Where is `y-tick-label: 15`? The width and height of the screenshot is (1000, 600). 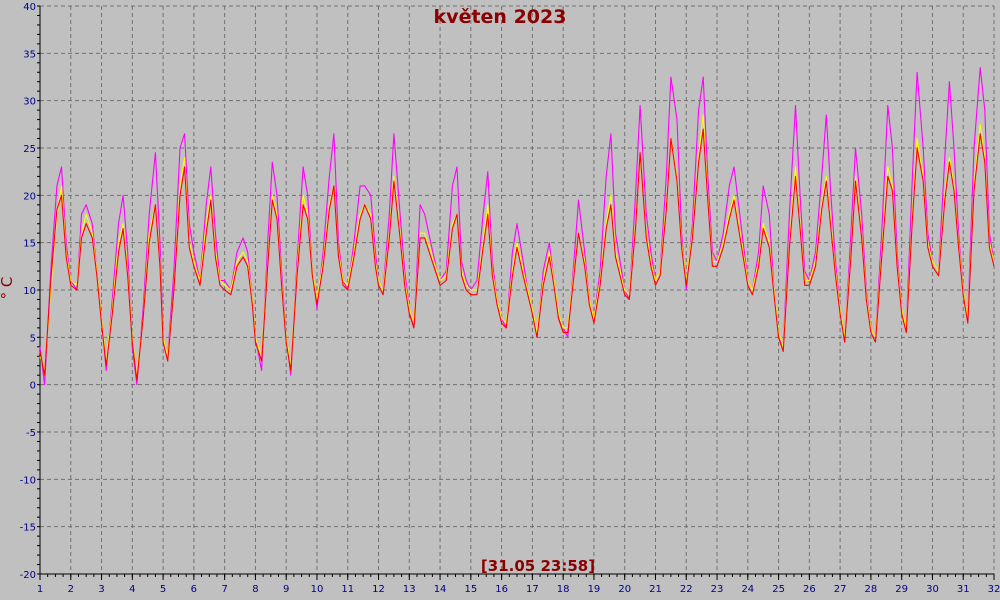
y-tick-label: 15 is located at coordinates (29, 244).